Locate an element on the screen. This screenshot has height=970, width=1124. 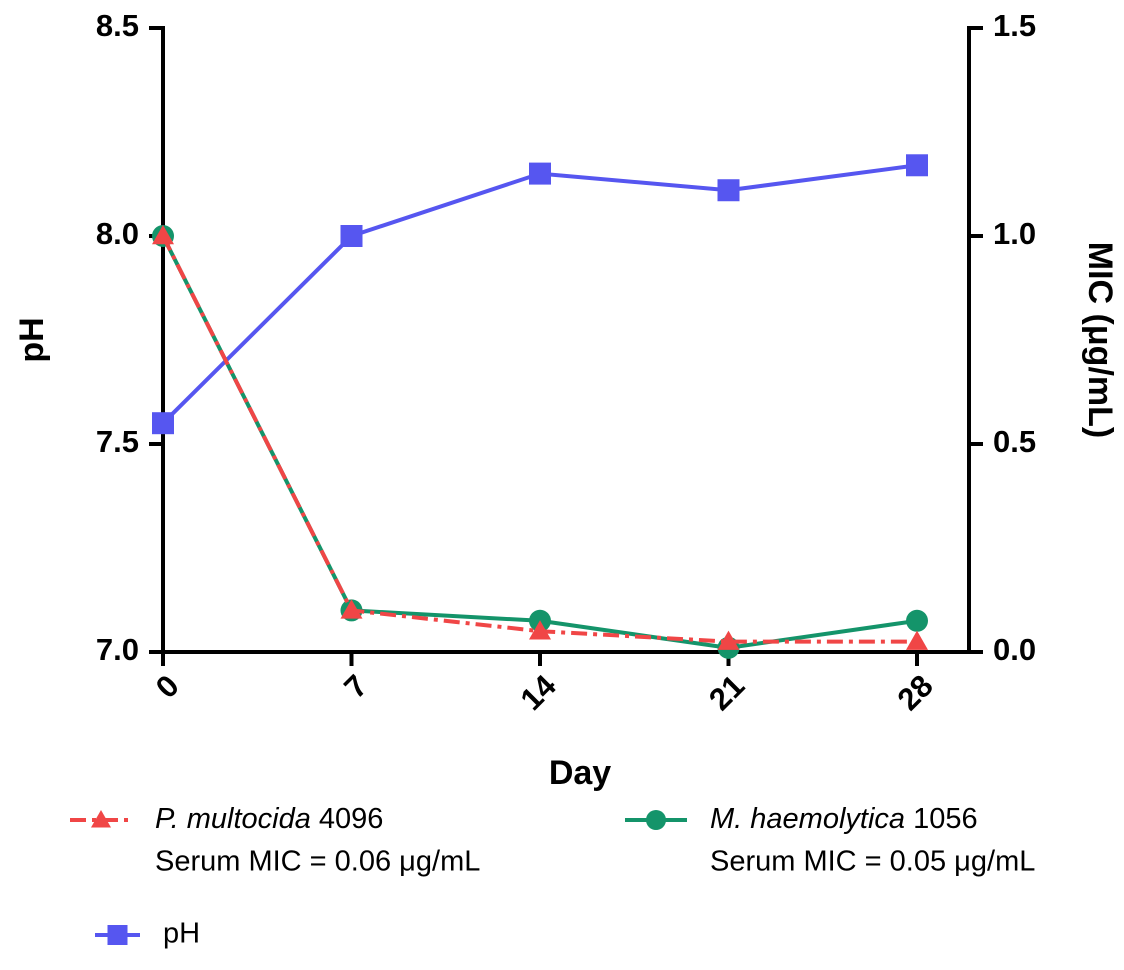
x-tick-label: 28 is located at coordinates (915, 692).